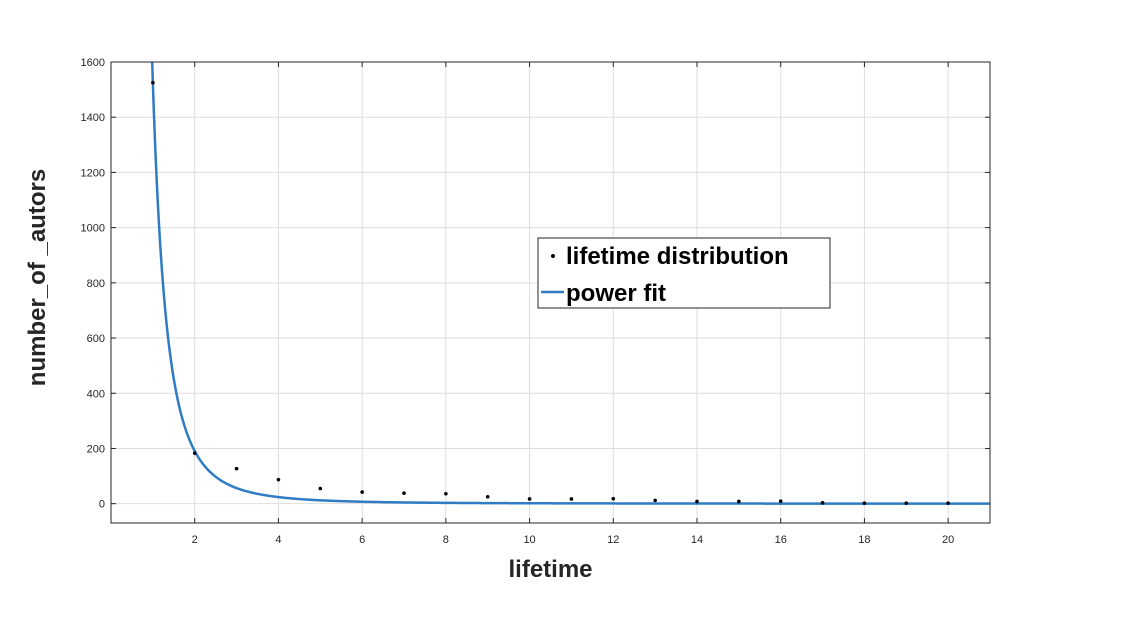 The image size is (1126, 622). Describe the element at coordinates (96, 449) in the screenshot. I see `y-tick-label: 200` at that location.